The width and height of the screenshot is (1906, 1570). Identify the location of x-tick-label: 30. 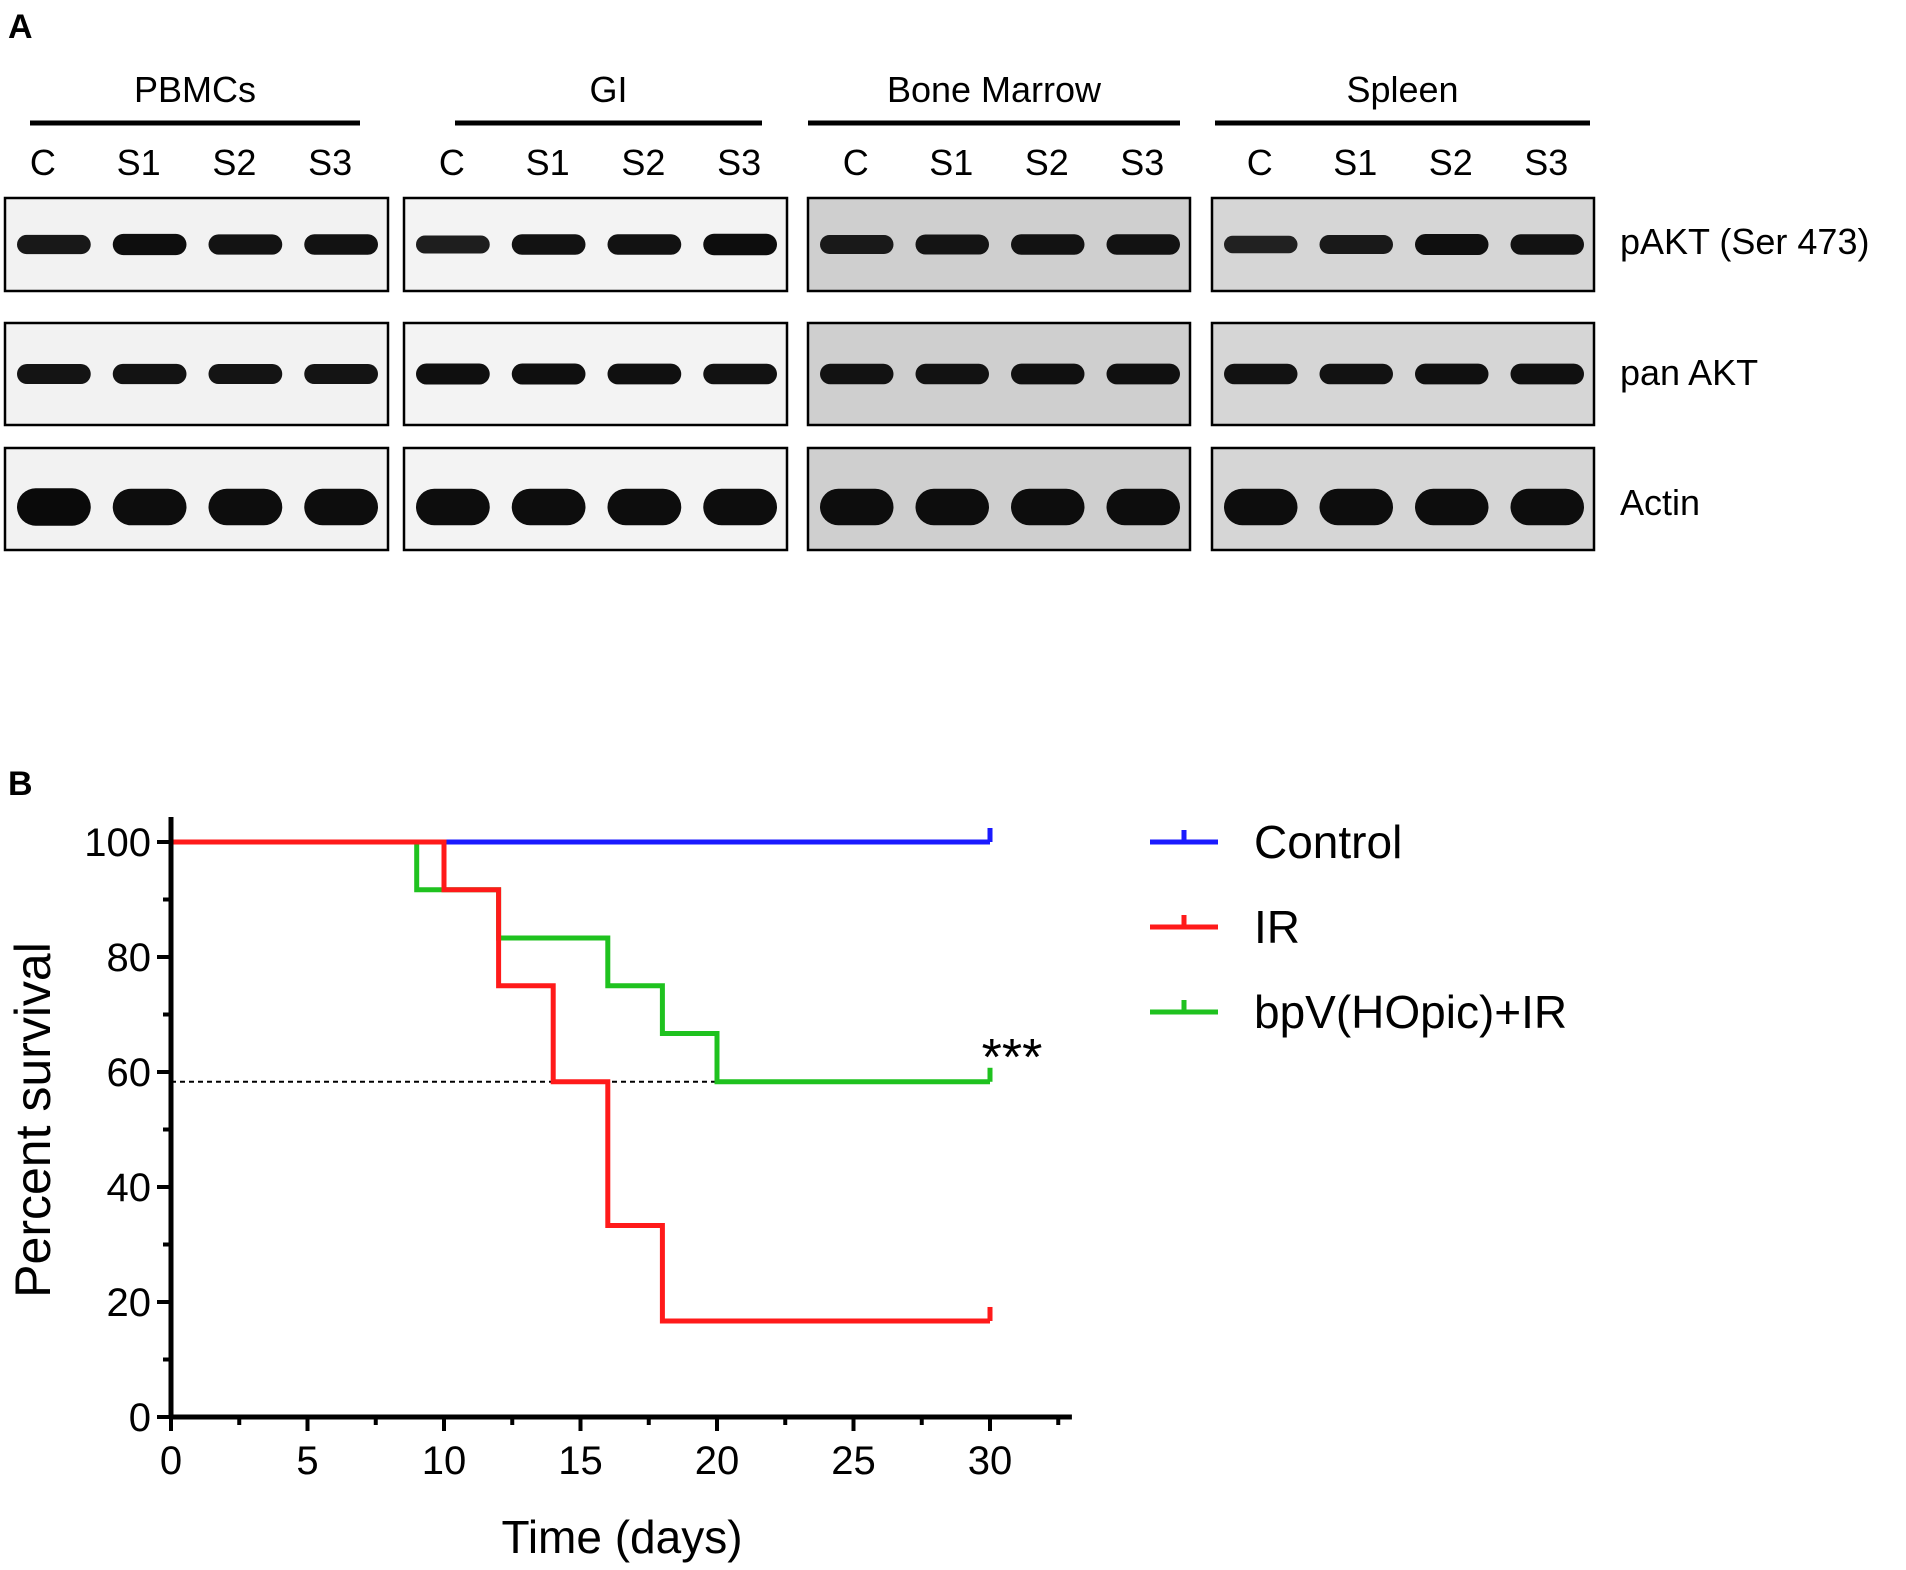
(990, 1461).